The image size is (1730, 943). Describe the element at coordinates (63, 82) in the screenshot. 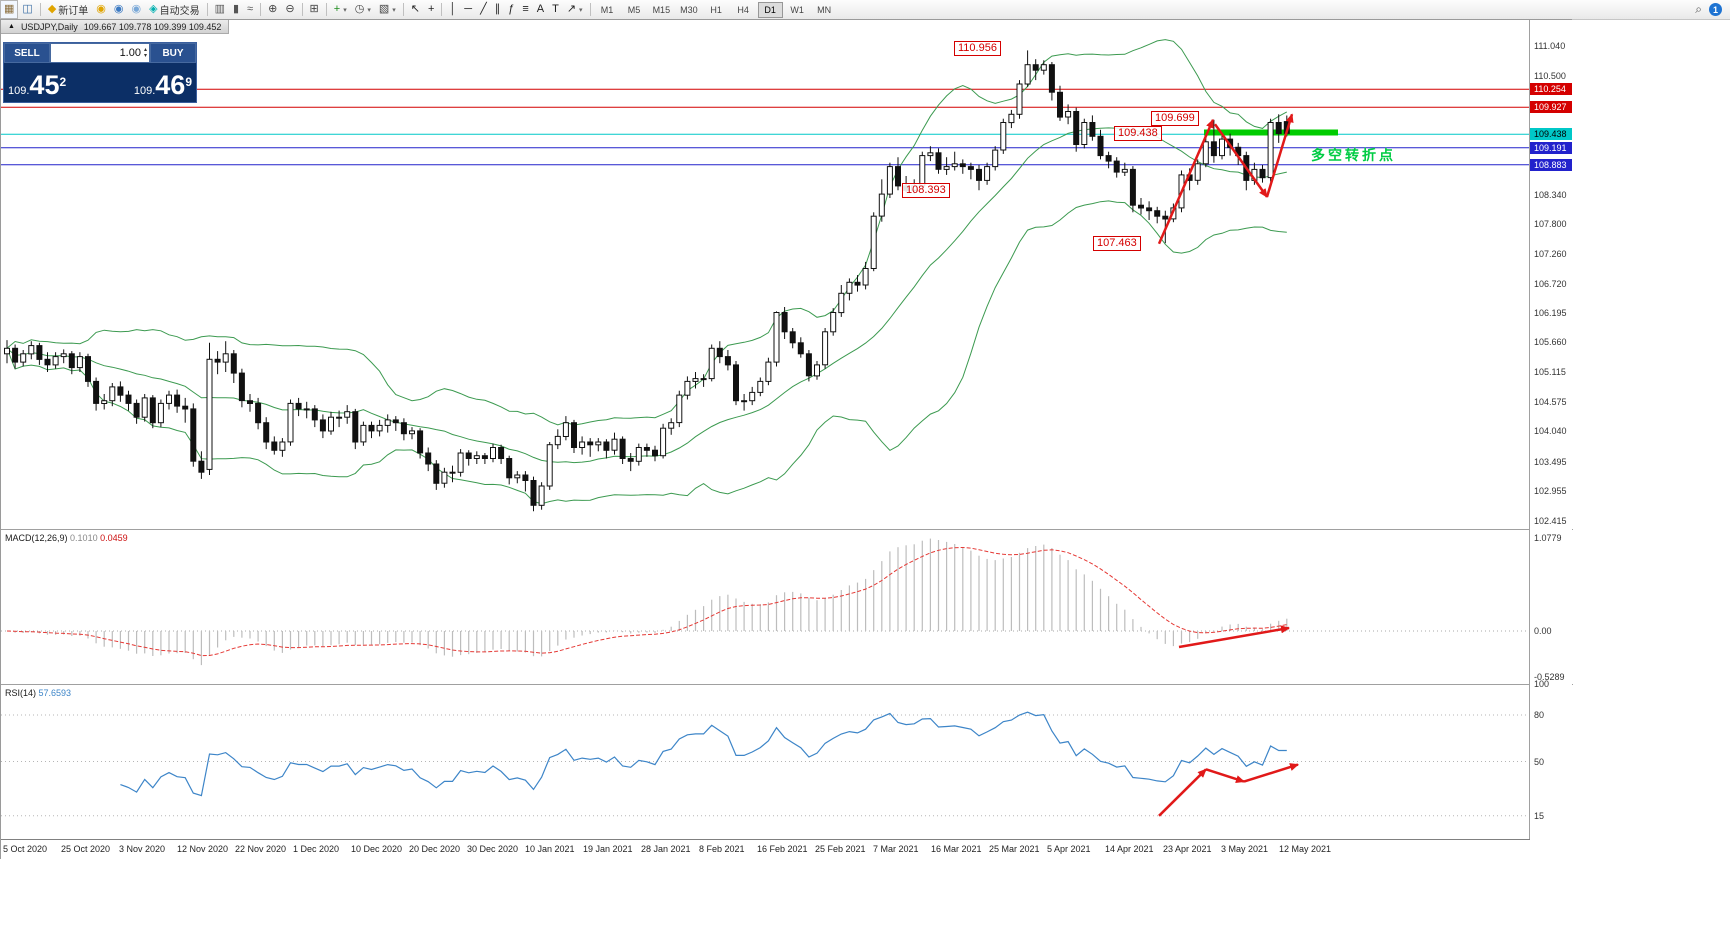

I see `bid-pip-digit: 2` at that location.